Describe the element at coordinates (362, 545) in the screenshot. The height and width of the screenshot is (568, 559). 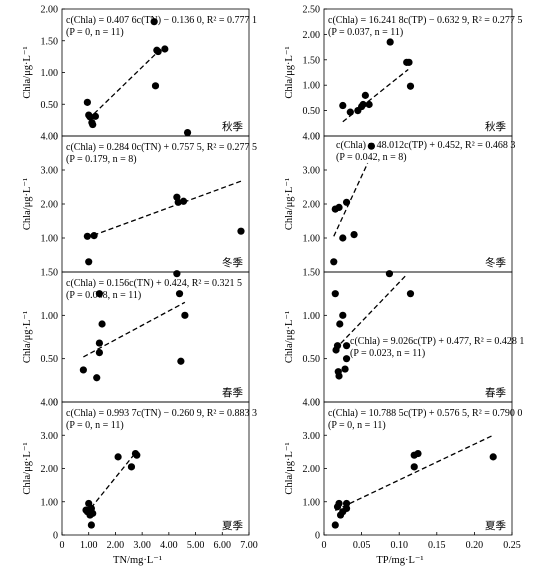
I see `x-tick-label: 0.05` at that location.